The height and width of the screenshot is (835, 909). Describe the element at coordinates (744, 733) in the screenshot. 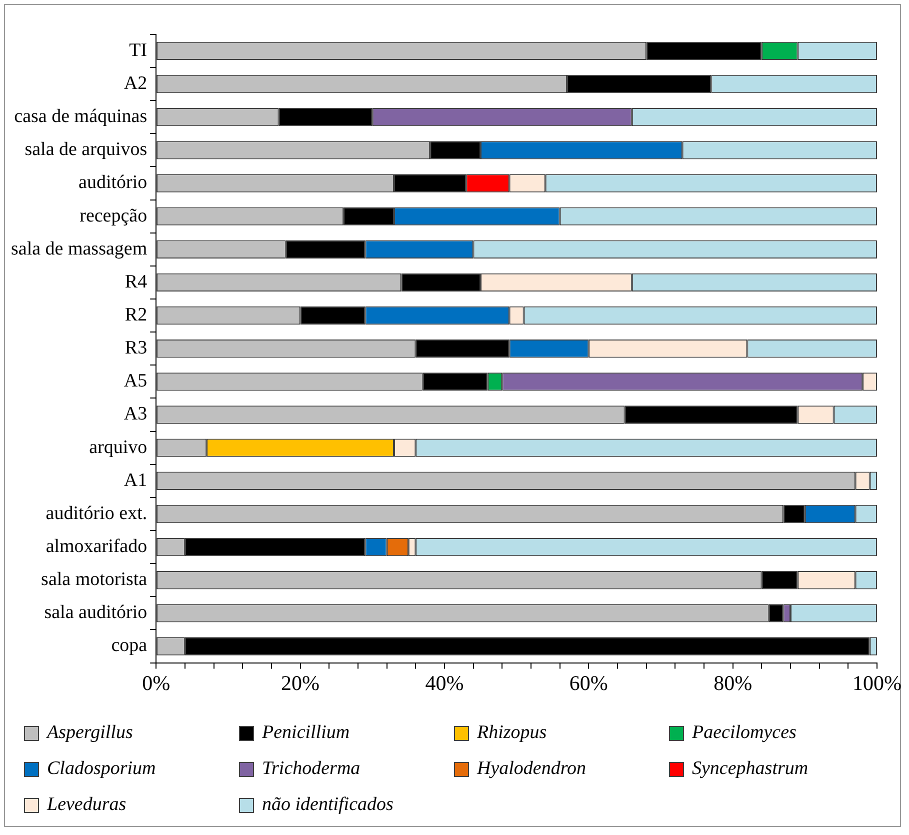

I see `legend-label: Paecilomyces` at that location.